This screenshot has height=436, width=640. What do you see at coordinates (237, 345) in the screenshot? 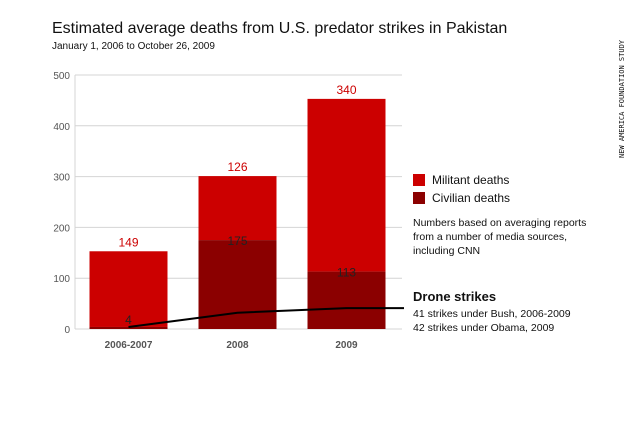
I see `x-tick-label: 2008` at bounding box center [237, 345].